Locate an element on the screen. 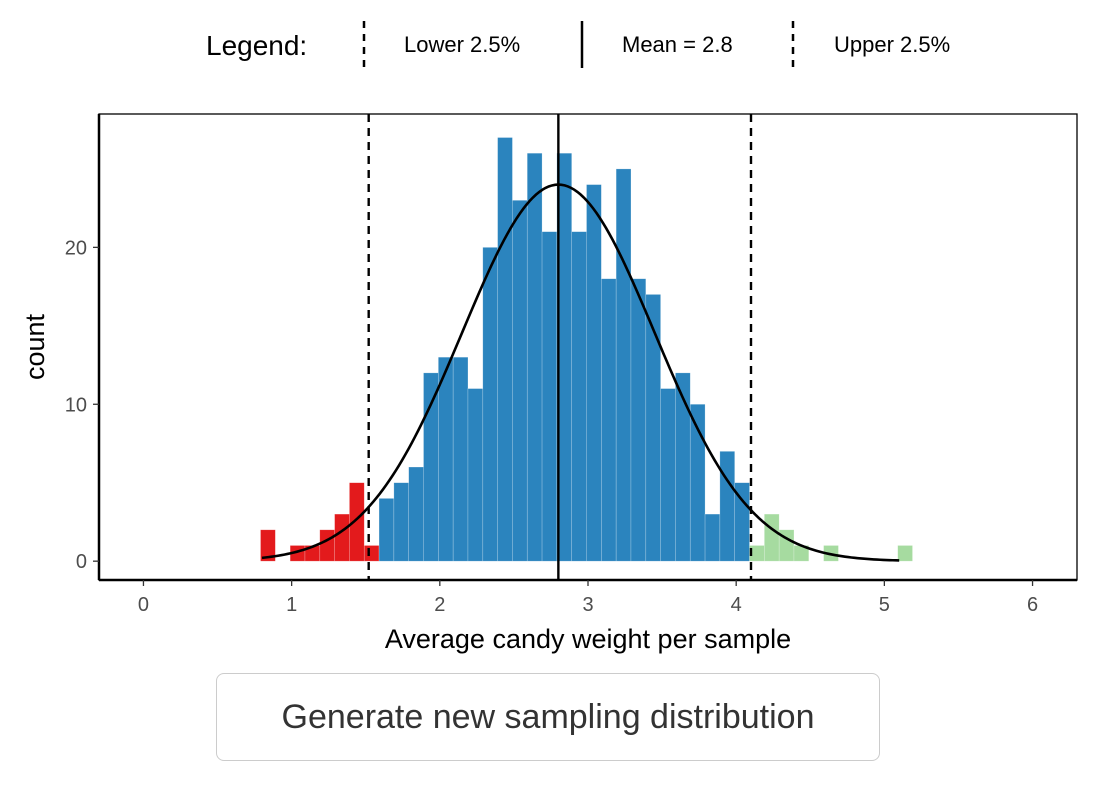 This screenshot has height=793, width=1107. y-tick-label: 20 is located at coordinates (76, 248).